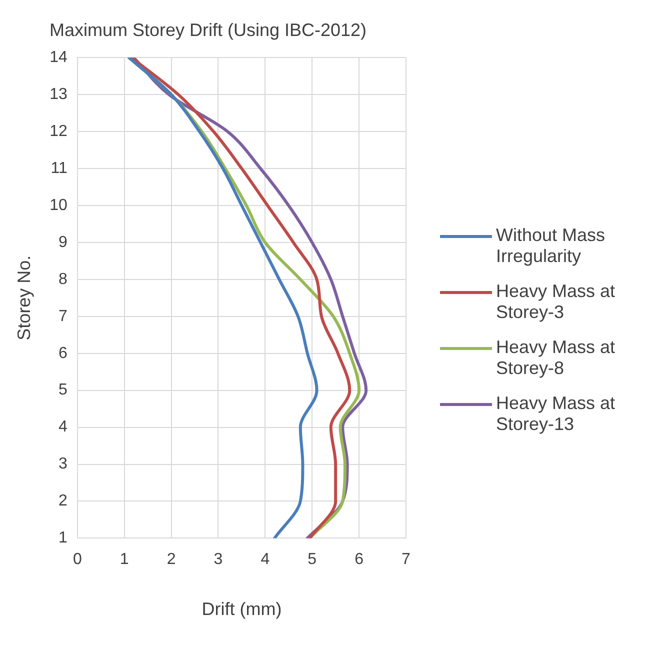 The image size is (671, 645). Describe the element at coordinates (556, 302) in the screenshot. I see `legend-label: Heavy Mass at Storey-3` at that location.